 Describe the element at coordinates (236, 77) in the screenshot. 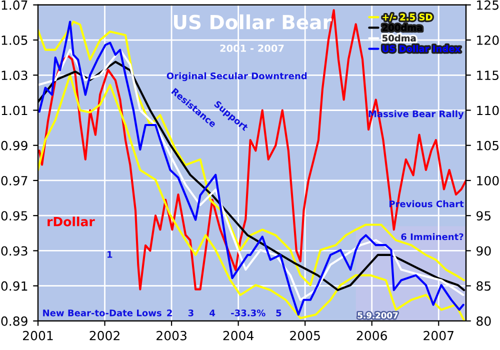

I see `annotation: Original Secular Downtrend` at that location.